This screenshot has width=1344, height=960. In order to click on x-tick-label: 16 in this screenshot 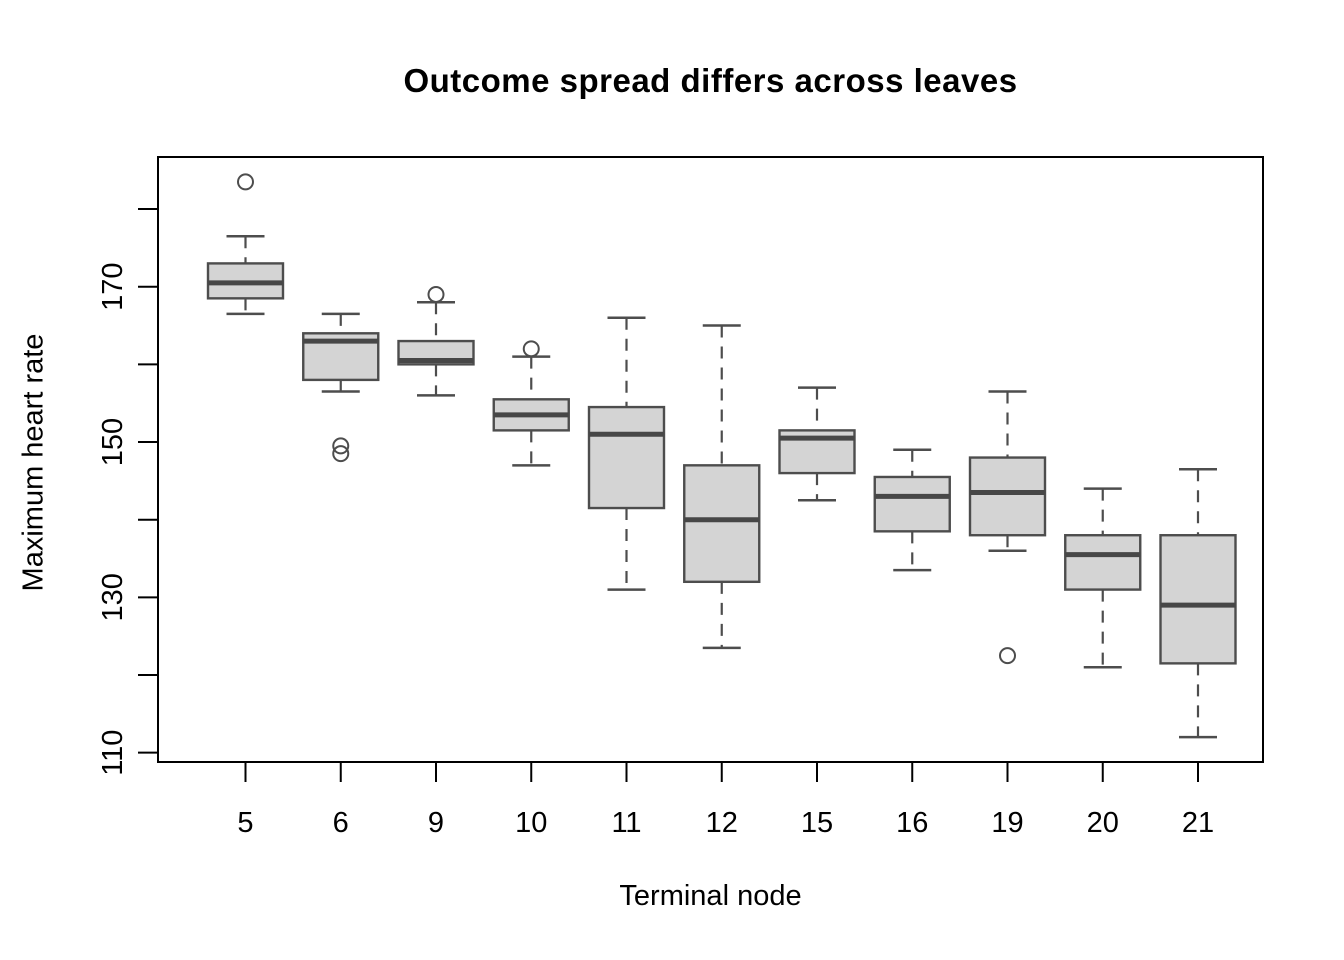, I will do `click(912, 823)`.